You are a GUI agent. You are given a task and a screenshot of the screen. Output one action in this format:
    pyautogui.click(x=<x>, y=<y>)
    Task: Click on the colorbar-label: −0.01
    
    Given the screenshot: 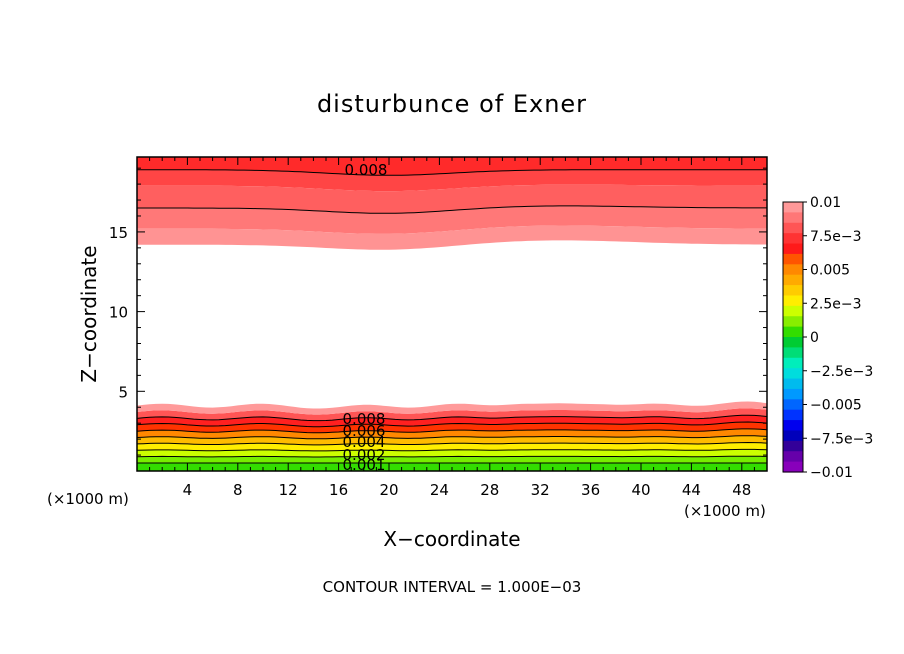 What is the action you would take?
    pyautogui.click(x=831, y=473)
    